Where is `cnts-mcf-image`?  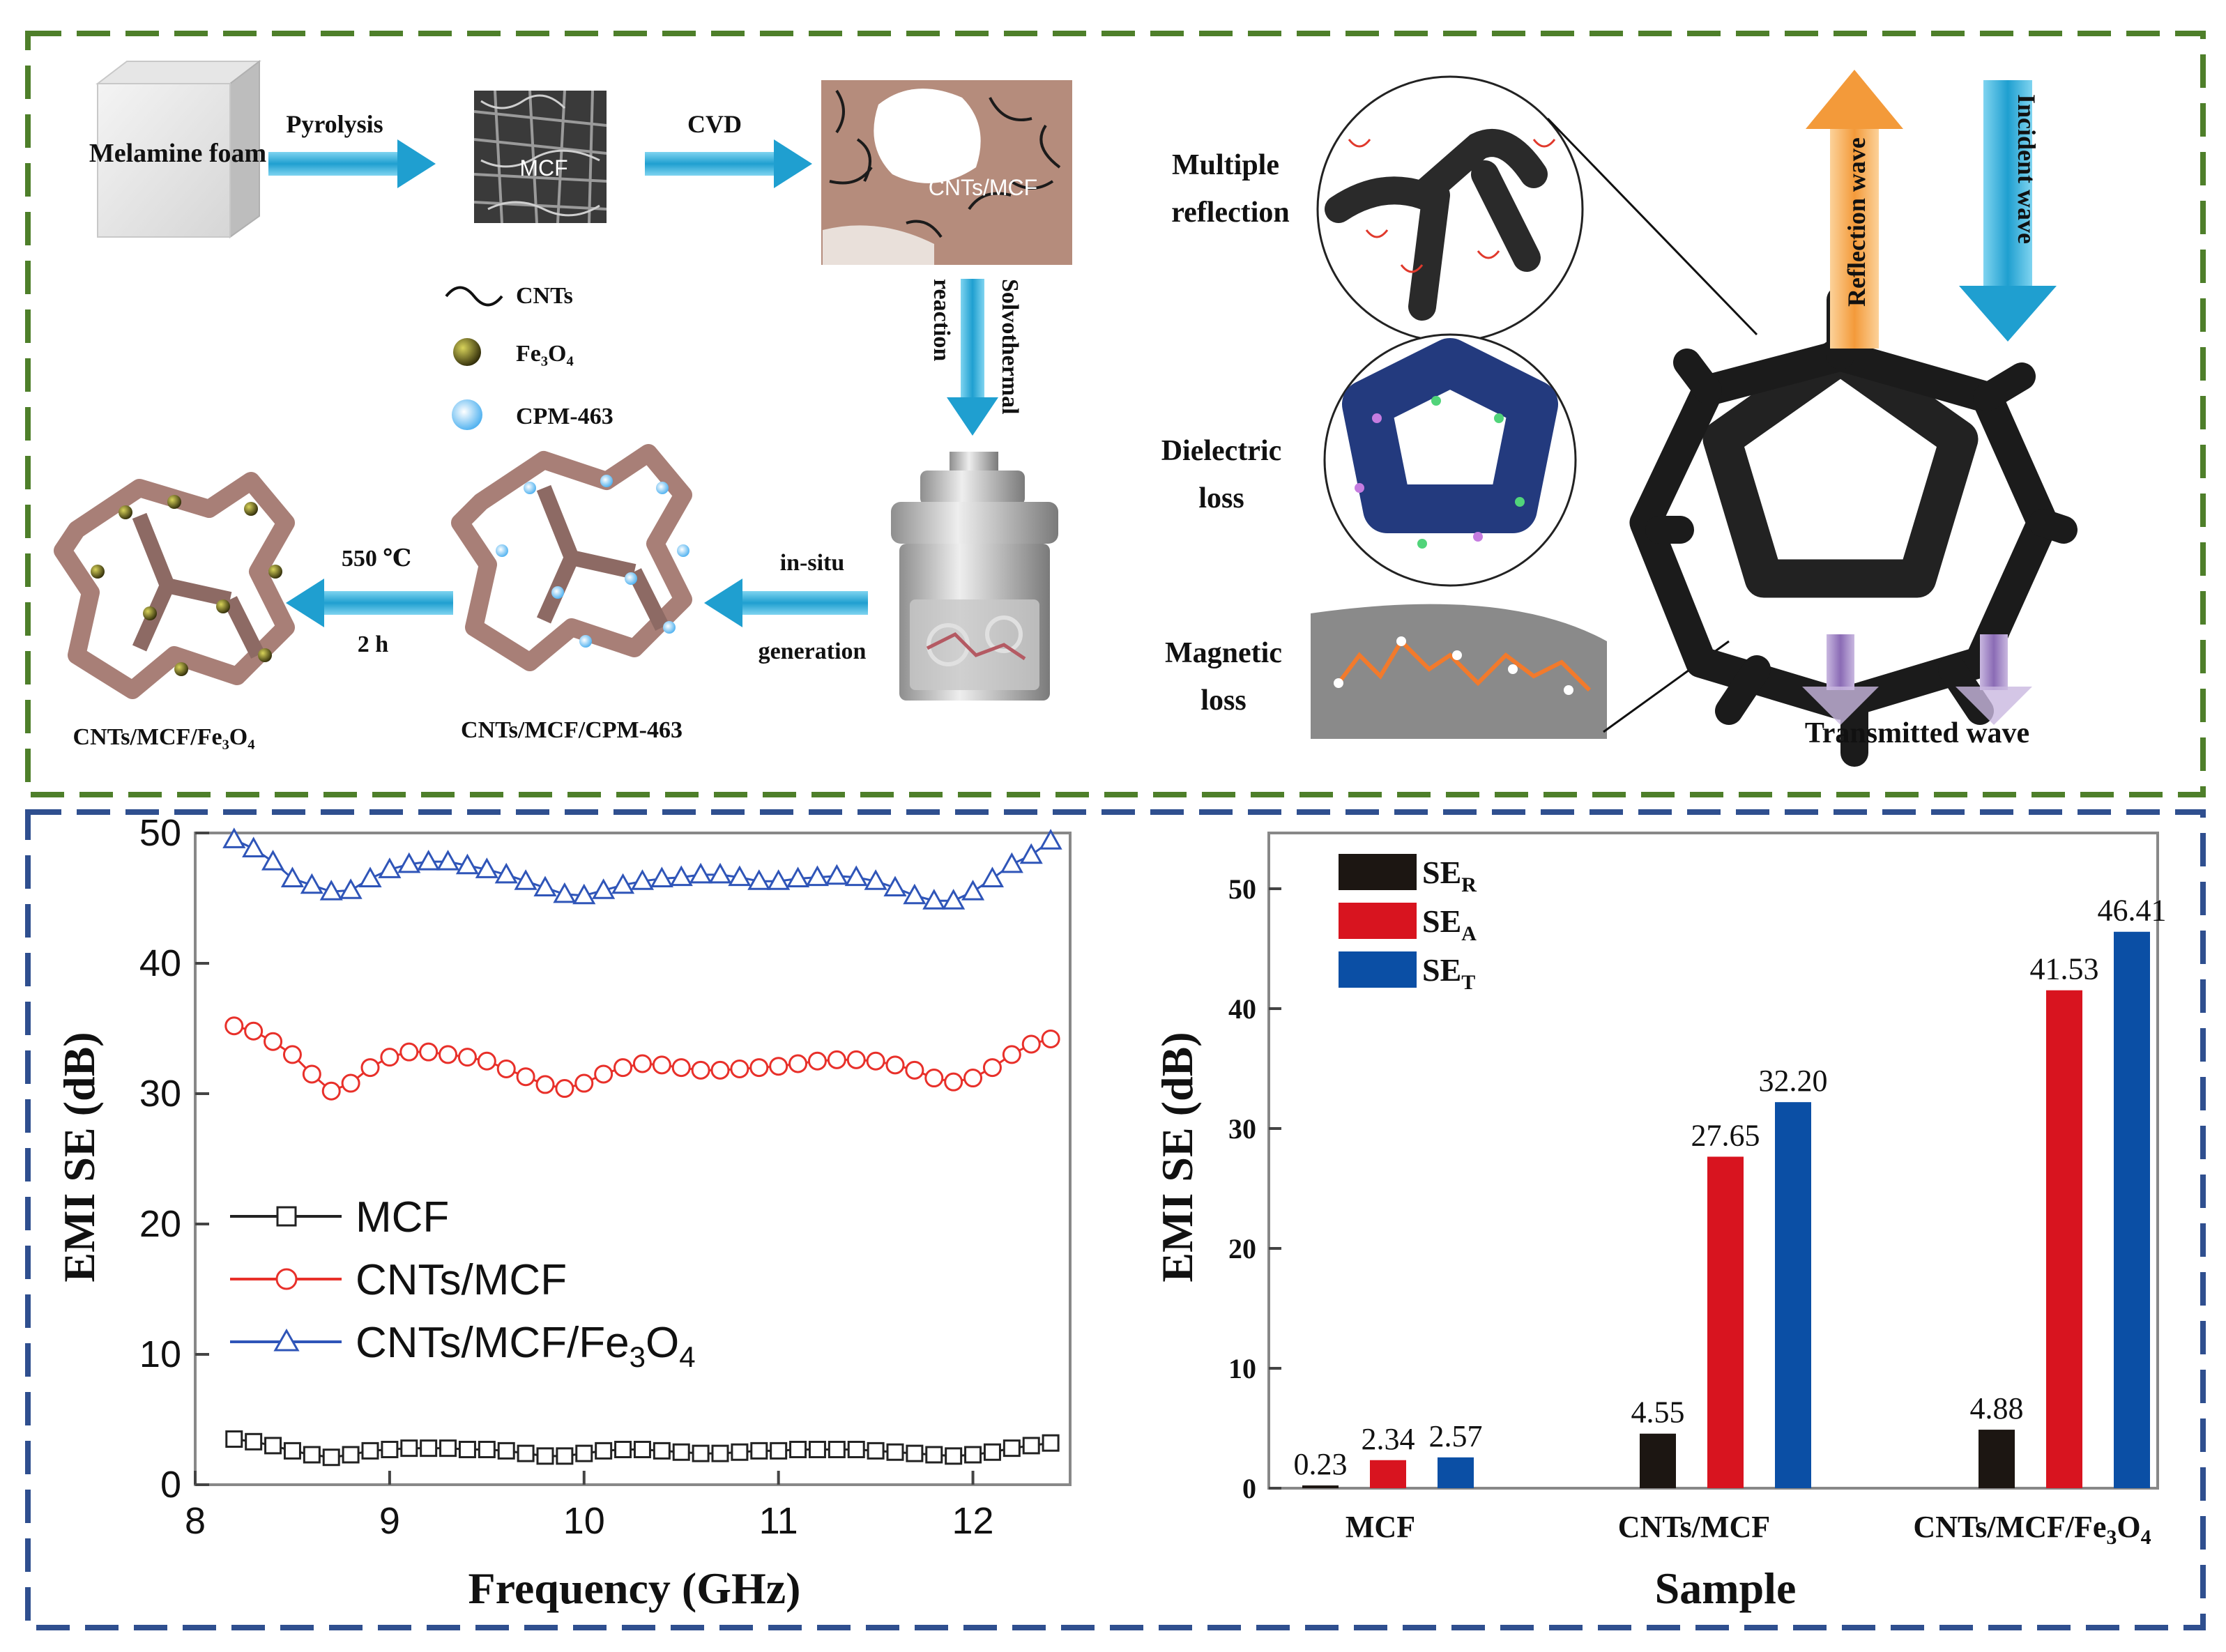
cnts-mcf-image is located at coordinates (946, 172).